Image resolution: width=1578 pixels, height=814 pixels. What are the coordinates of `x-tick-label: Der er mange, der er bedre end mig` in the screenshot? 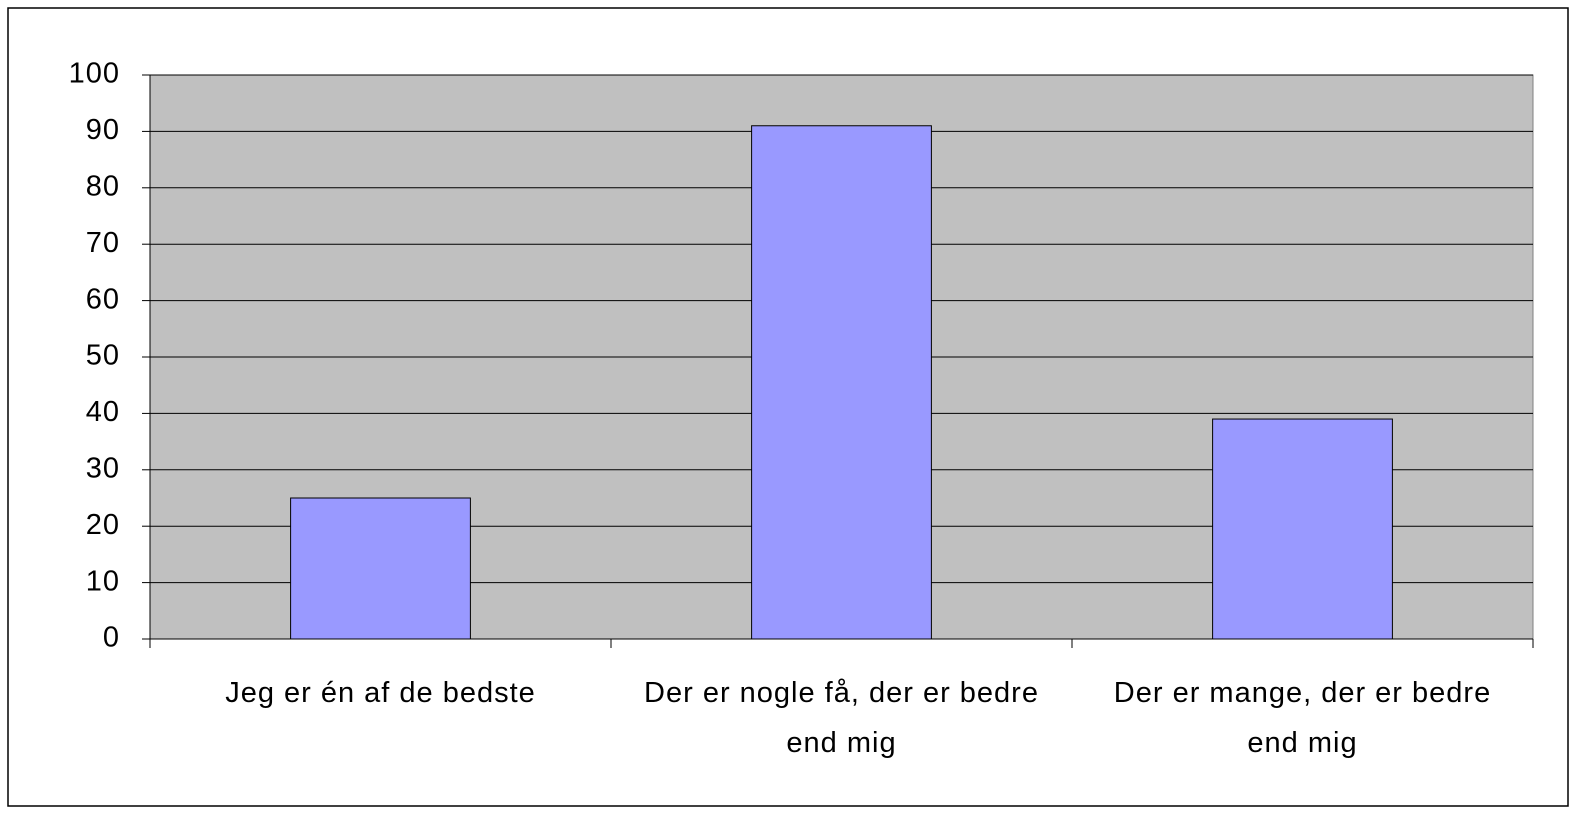 It's located at (1302, 718).